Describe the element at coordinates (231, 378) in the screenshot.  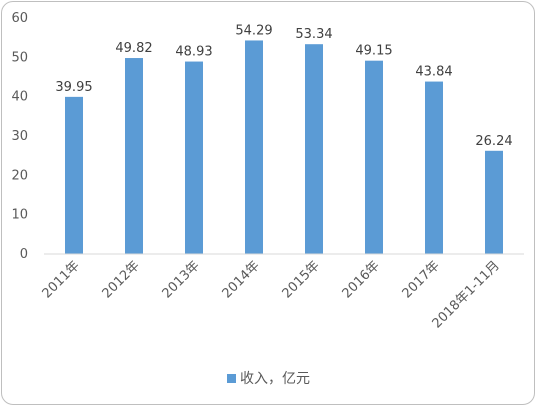
I see `legend-swatch` at that location.